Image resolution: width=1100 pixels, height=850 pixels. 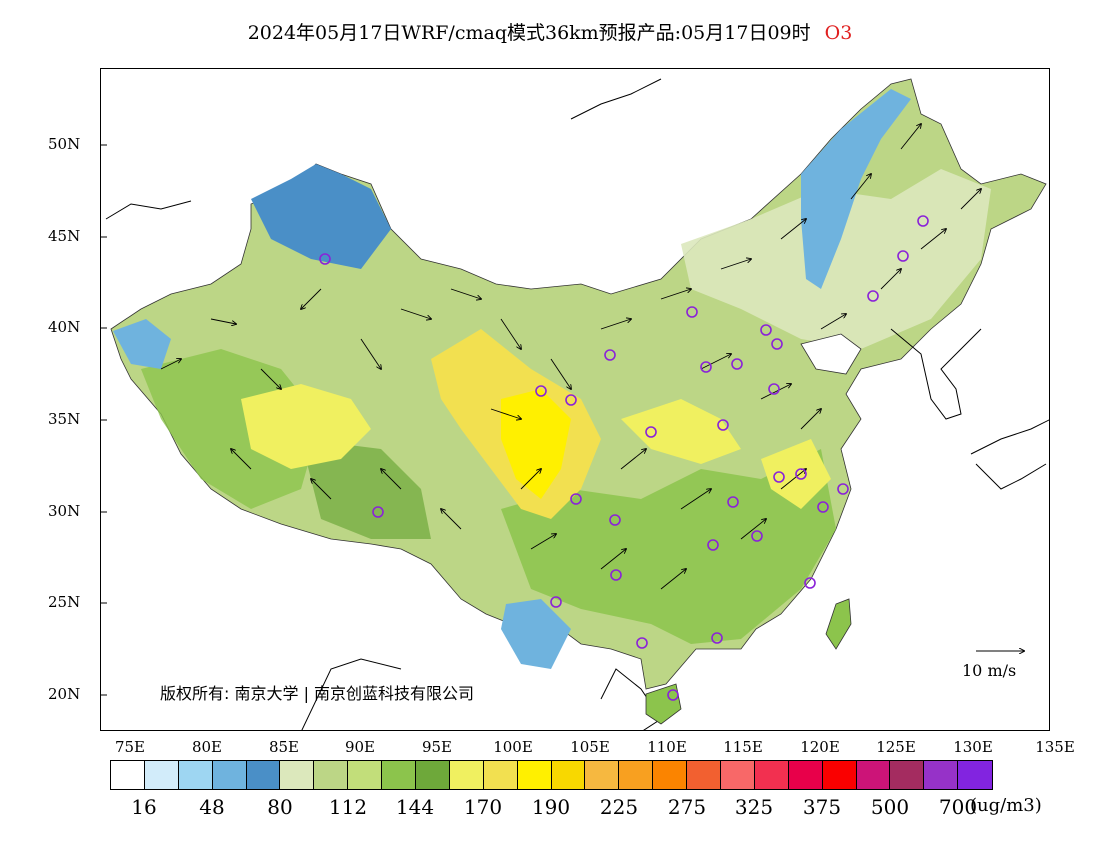 What do you see at coordinates (529, 33) in the screenshot?
I see `title-text: 2024年05月17日WRF/cmaq模式36km预报产品:05月17日09时` at bounding box center [529, 33].